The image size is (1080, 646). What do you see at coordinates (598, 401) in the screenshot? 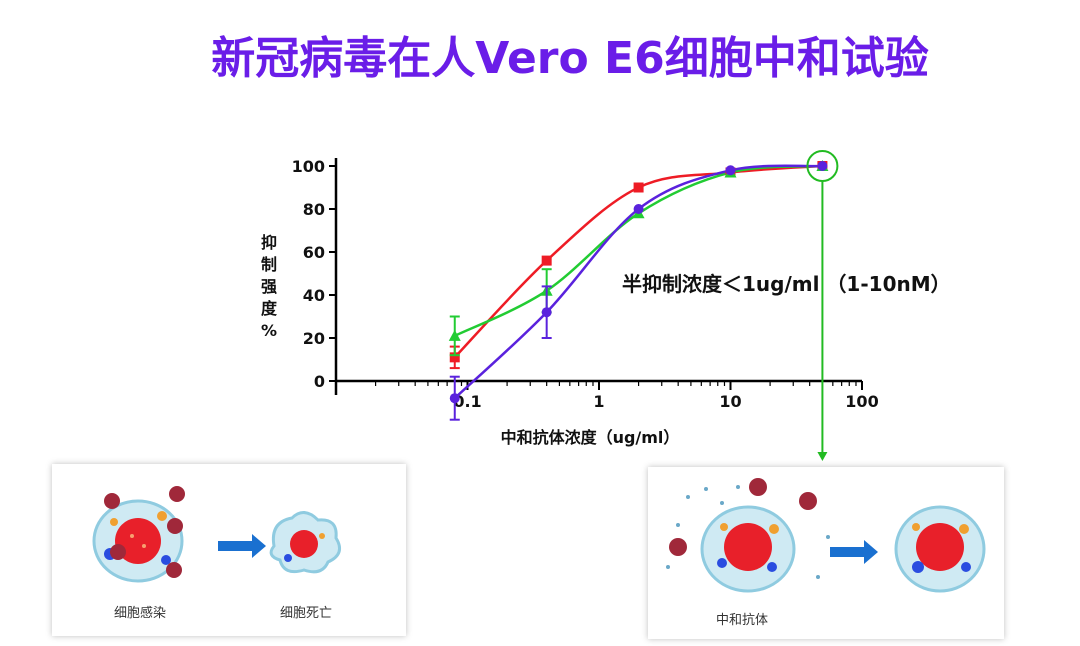
I see `x-tick-label: 1` at bounding box center [598, 401].